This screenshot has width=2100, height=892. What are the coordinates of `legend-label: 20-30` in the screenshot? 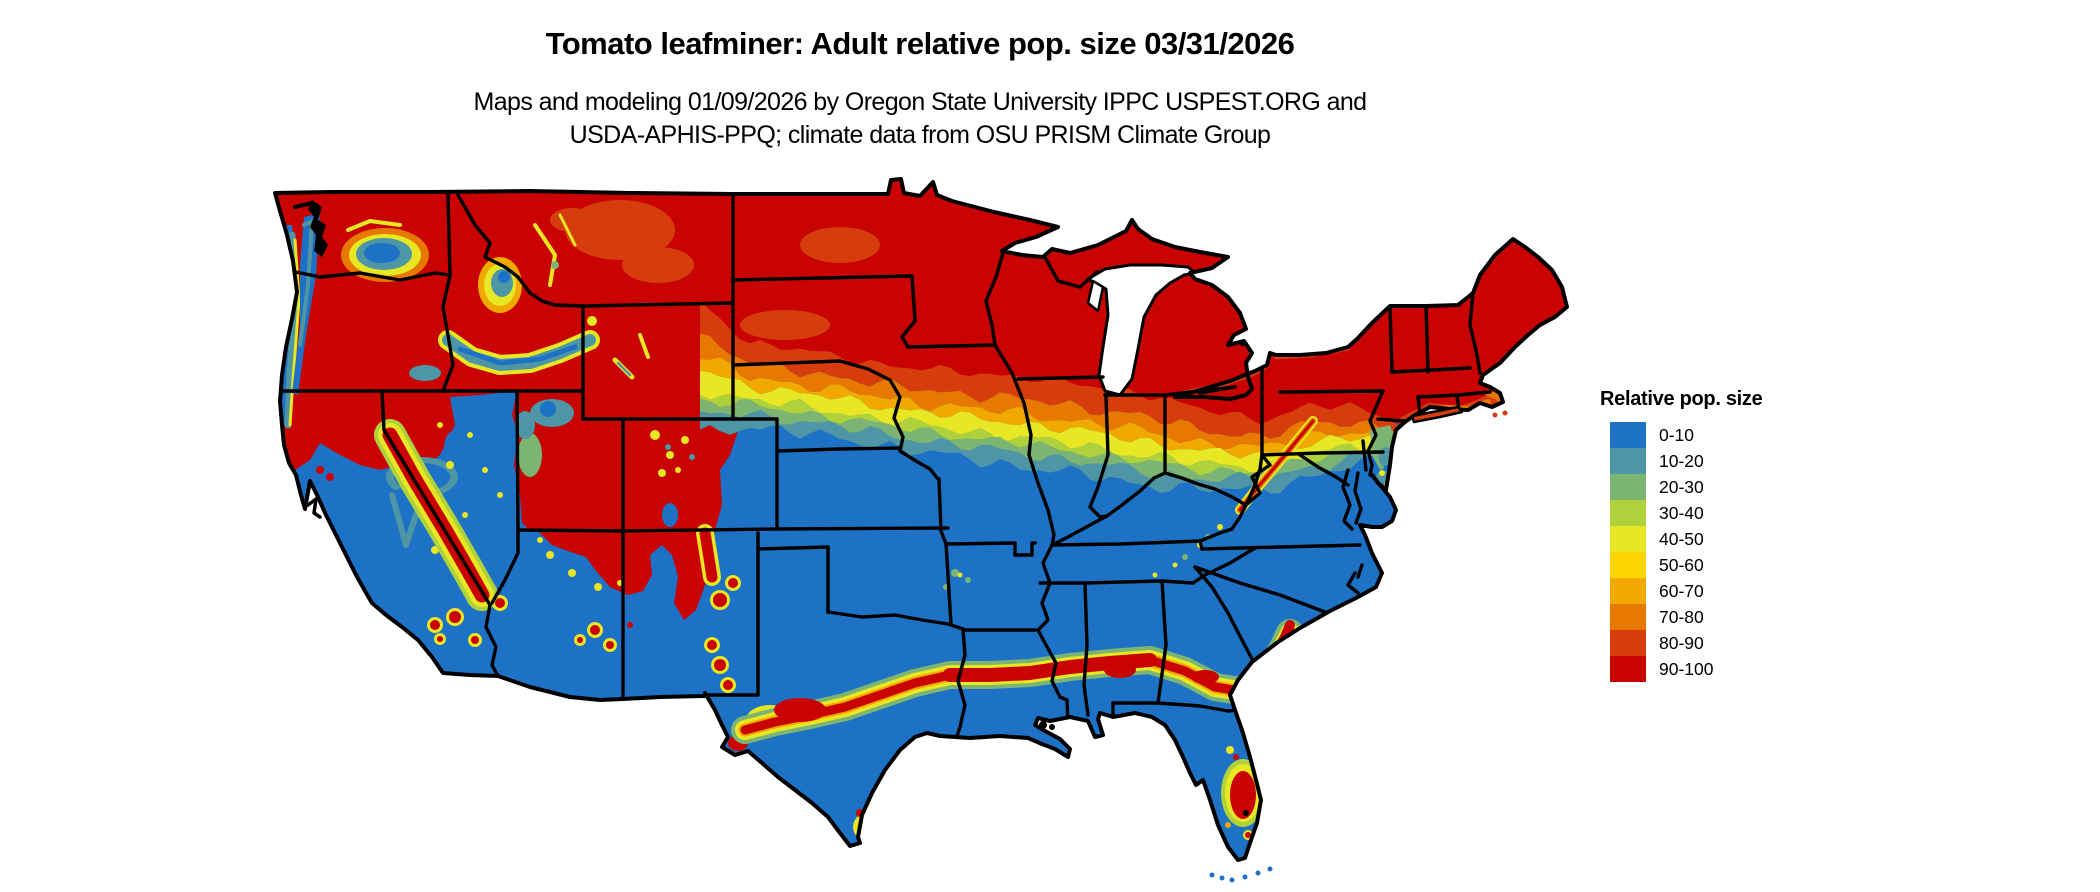 It's located at (1681, 486).